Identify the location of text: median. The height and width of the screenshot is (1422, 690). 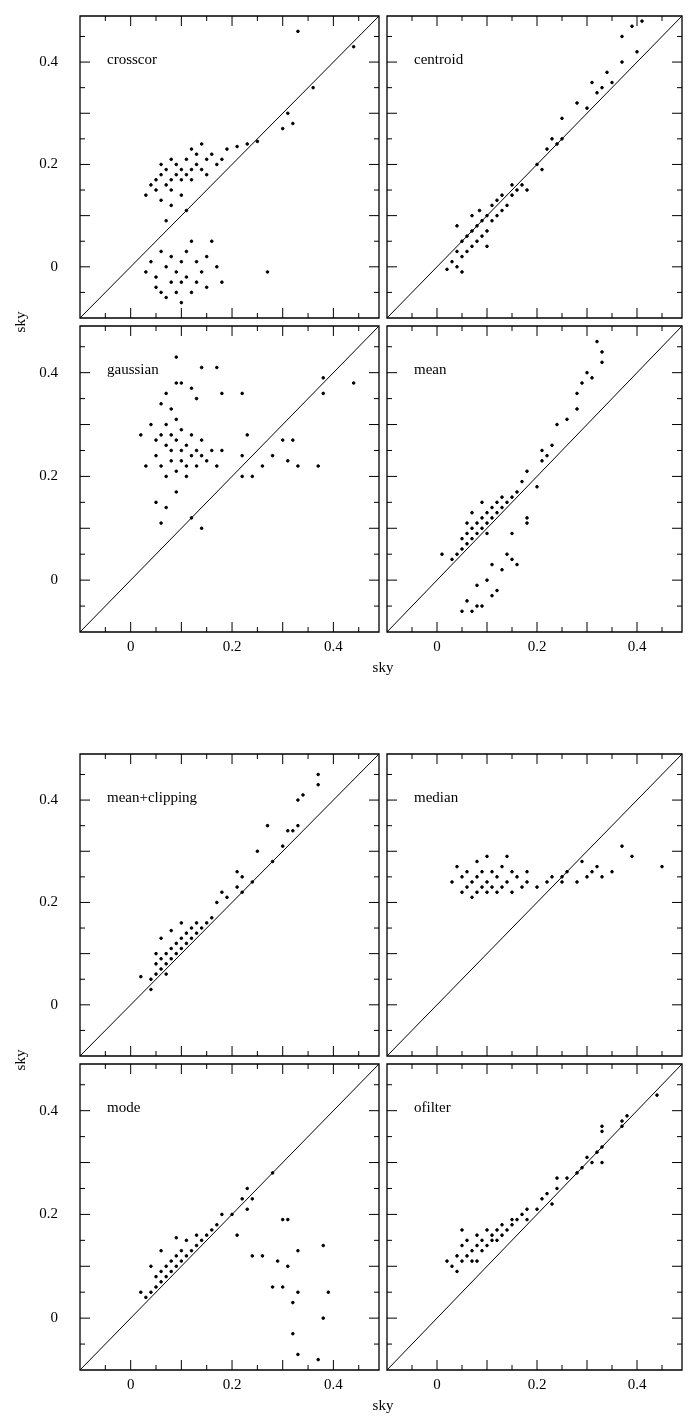
(436, 796).